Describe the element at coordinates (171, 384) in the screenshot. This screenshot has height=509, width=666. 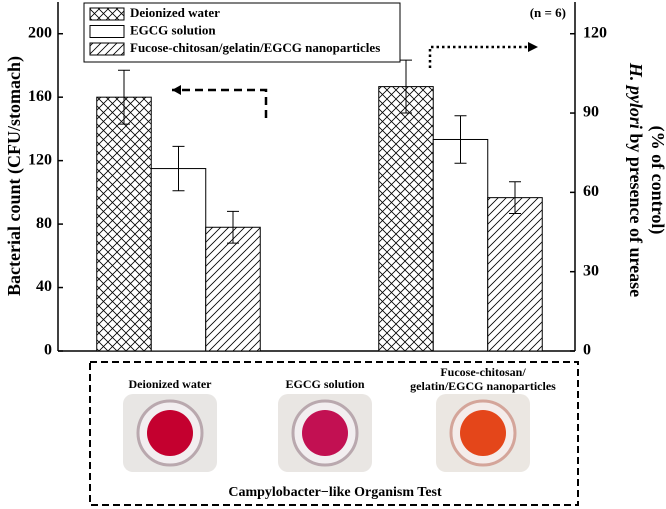
I see `panel-label: Deionized water` at that location.